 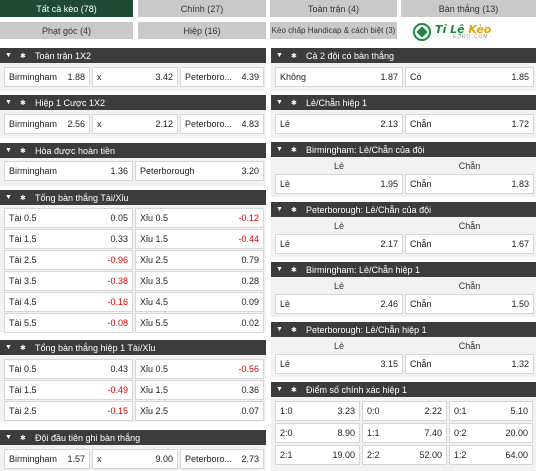 I want to click on odd-under: Xỉu 1.5 0.36, so click(x=199, y=390).